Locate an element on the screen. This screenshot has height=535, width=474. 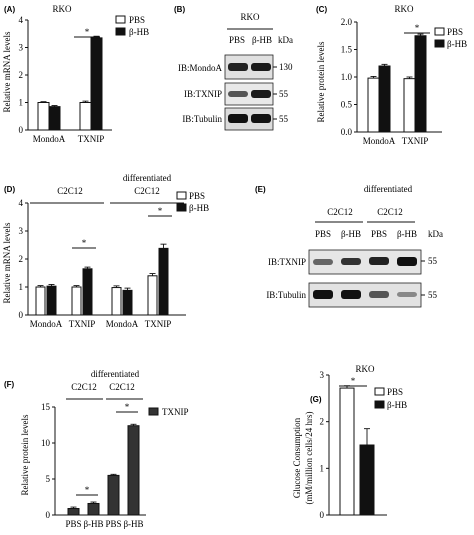
panel-f-bars is located at coordinates (103, 469).